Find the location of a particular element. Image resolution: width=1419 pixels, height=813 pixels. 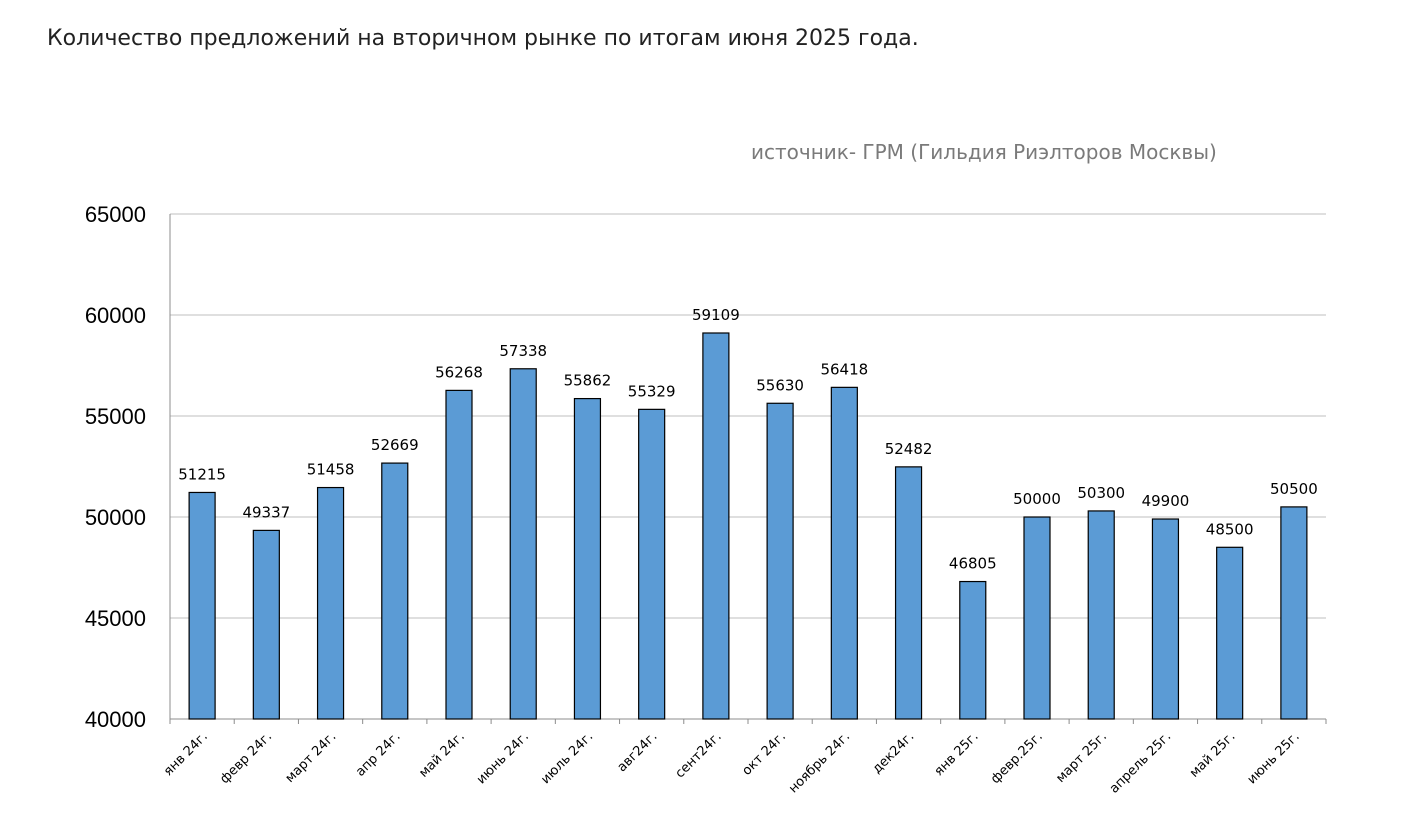

data-label: 50300 is located at coordinates (1101, 493).